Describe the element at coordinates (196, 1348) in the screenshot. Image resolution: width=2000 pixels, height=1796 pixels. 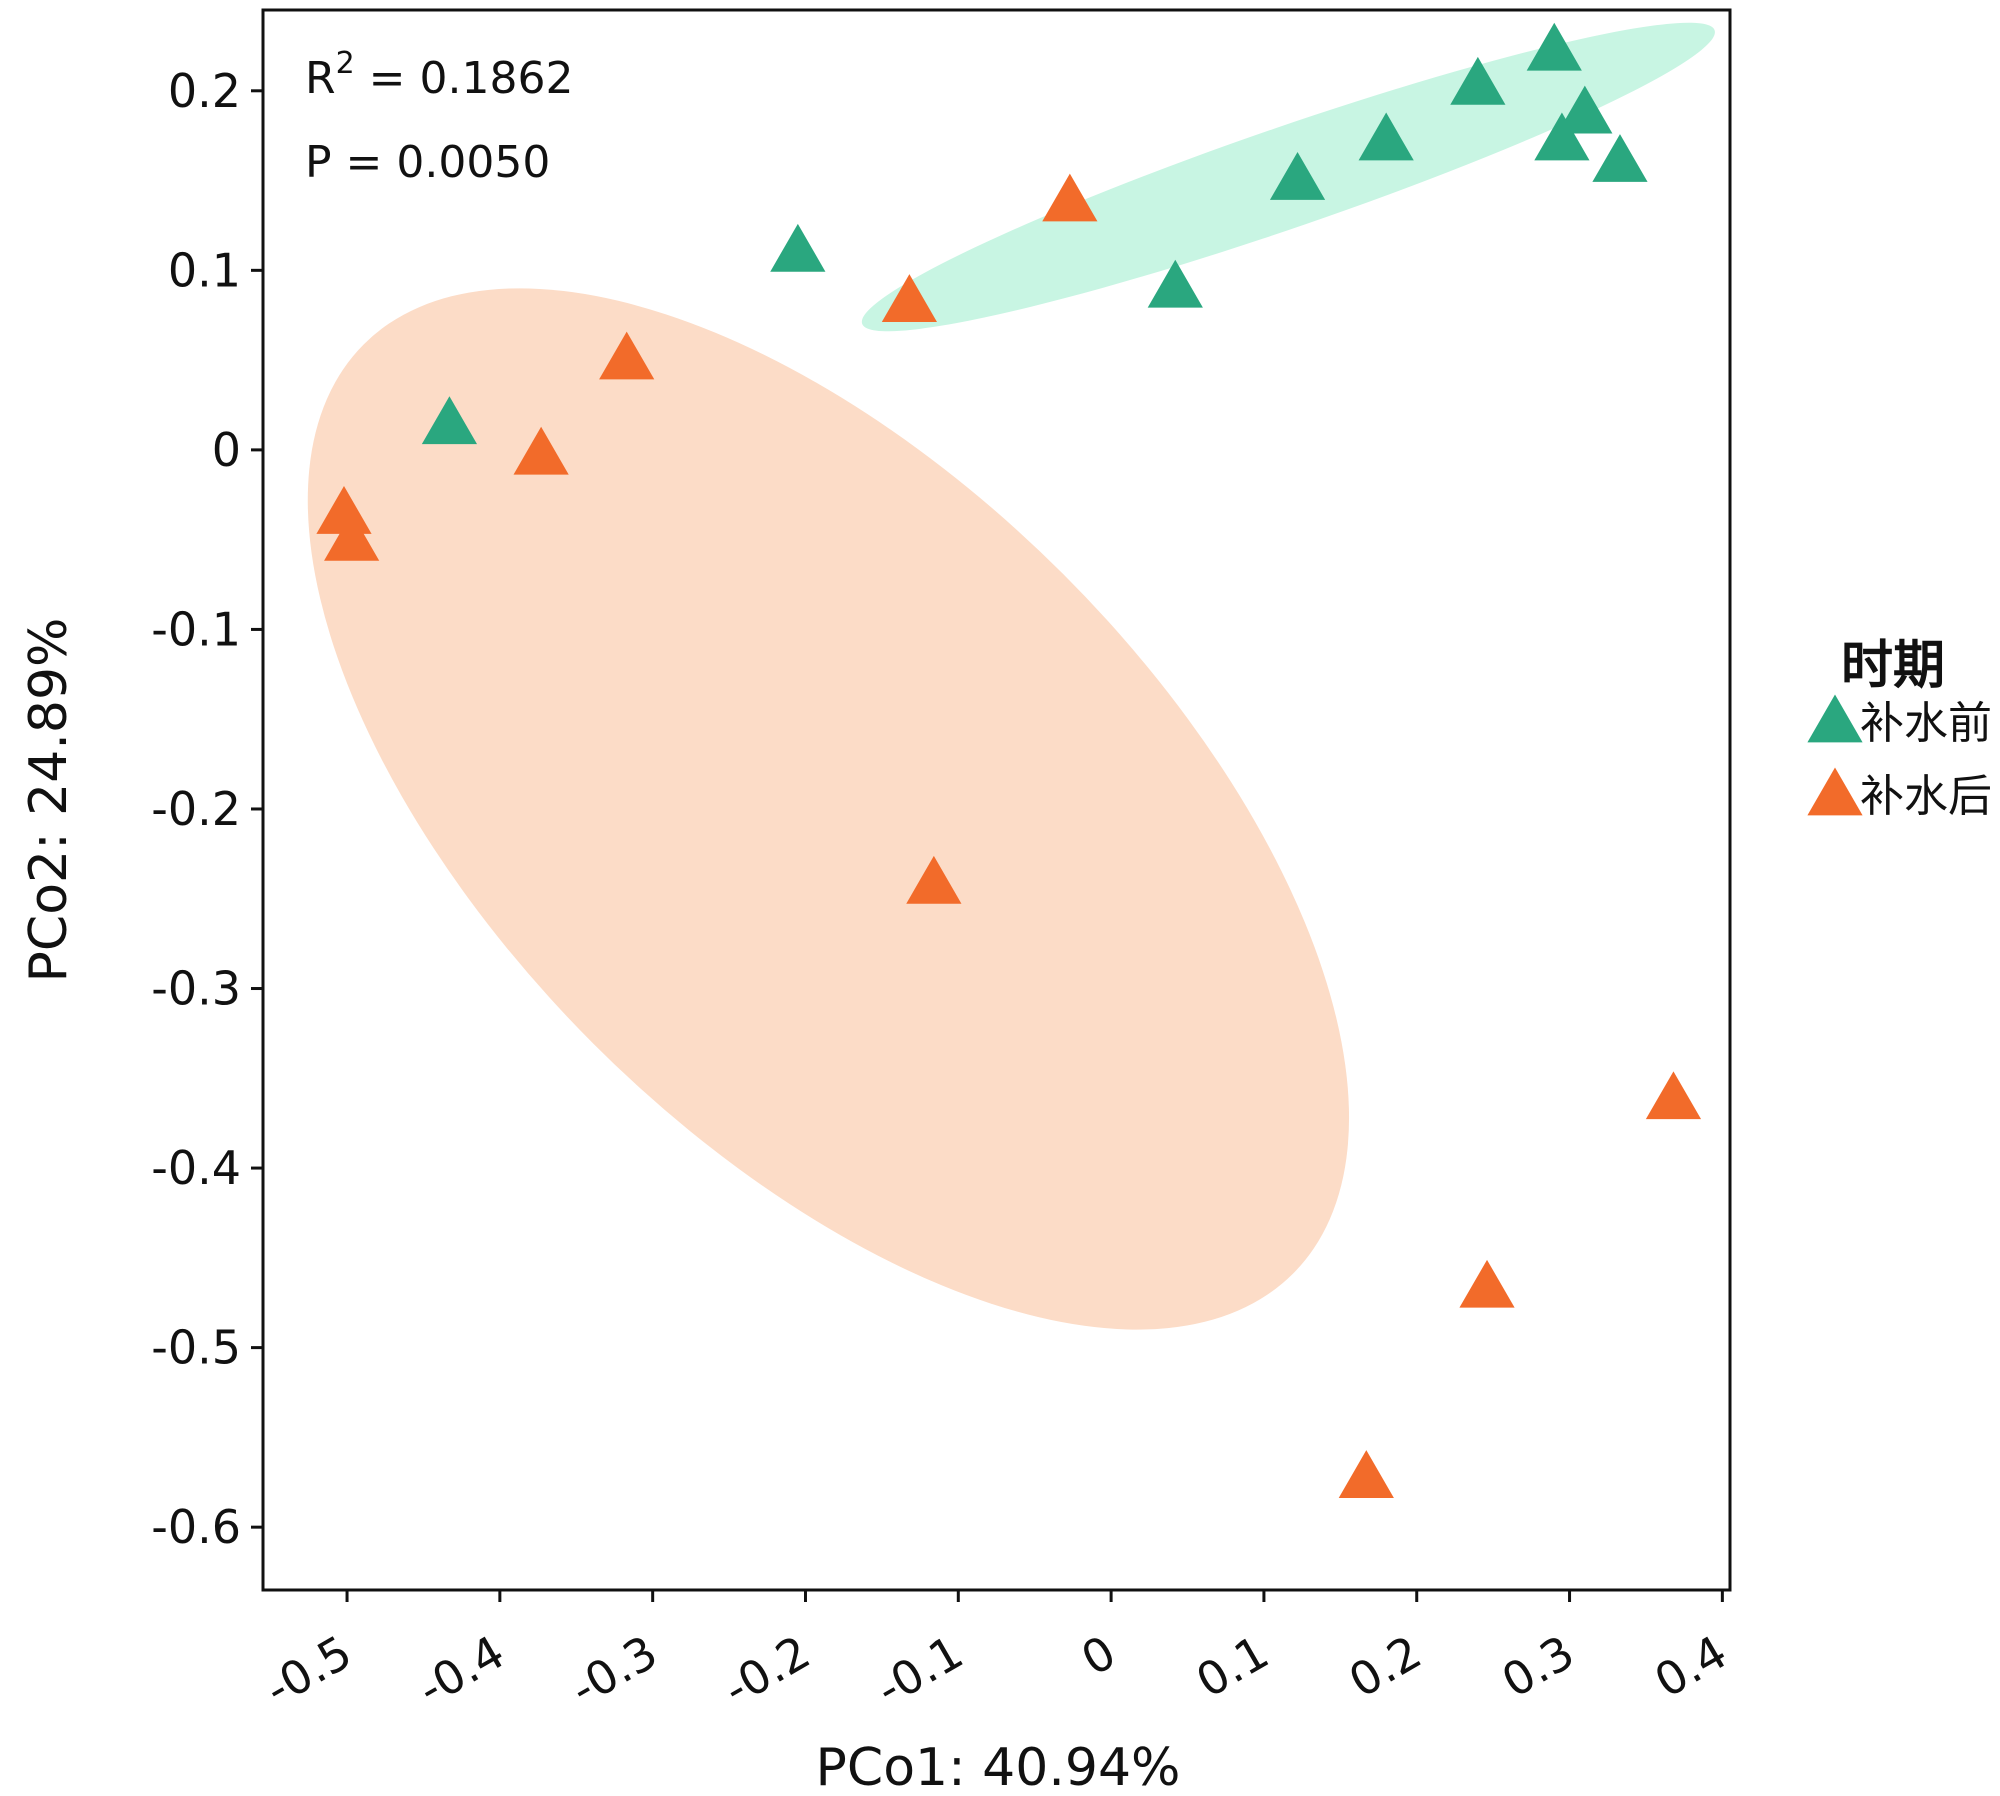
I see `y-tick-label: -0.5` at that location.